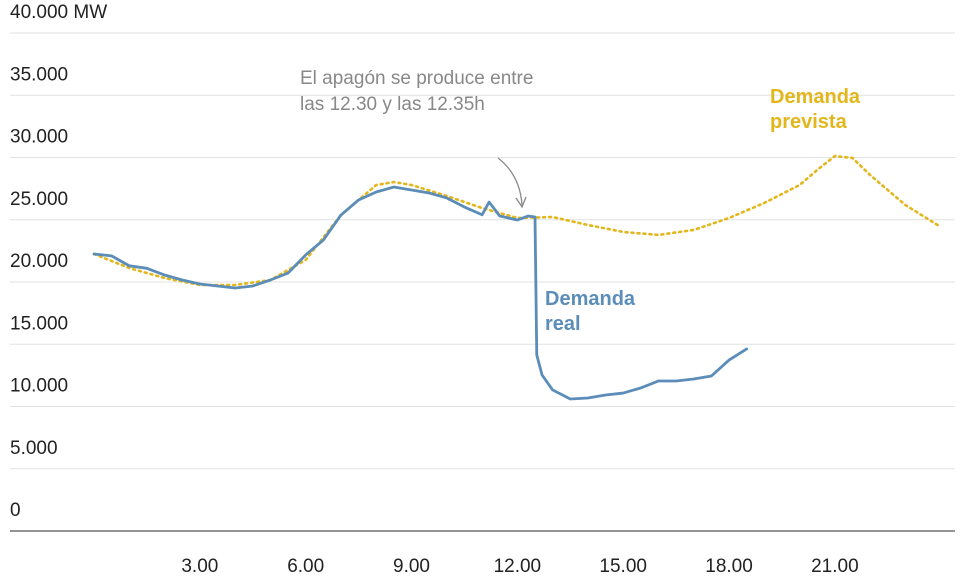 Image resolution: width=960 pixels, height=583 pixels. What do you see at coordinates (623, 566) in the screenshot?
I see `x-tick-label: 15.00` at bounding box center [623, 566].